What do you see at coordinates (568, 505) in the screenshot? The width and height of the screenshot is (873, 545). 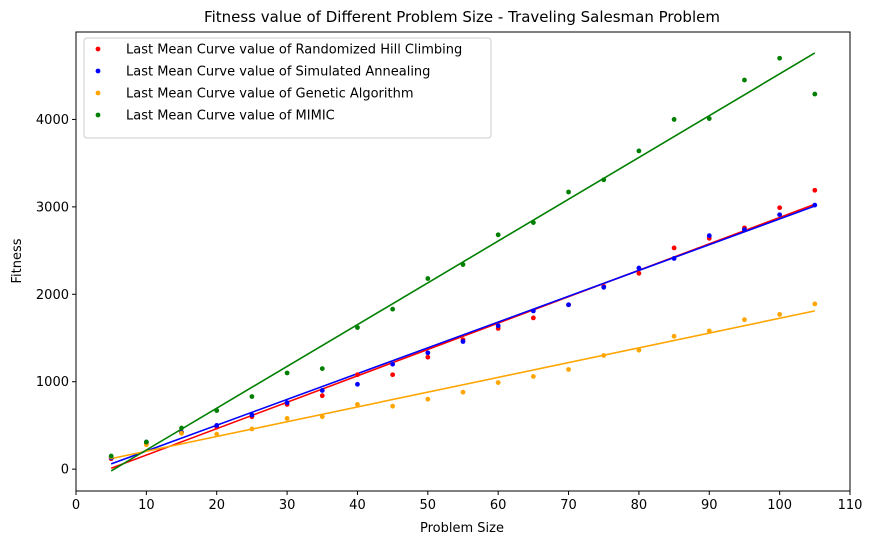 I see `x-tick-label: 70` at bounding box center [568, 505].